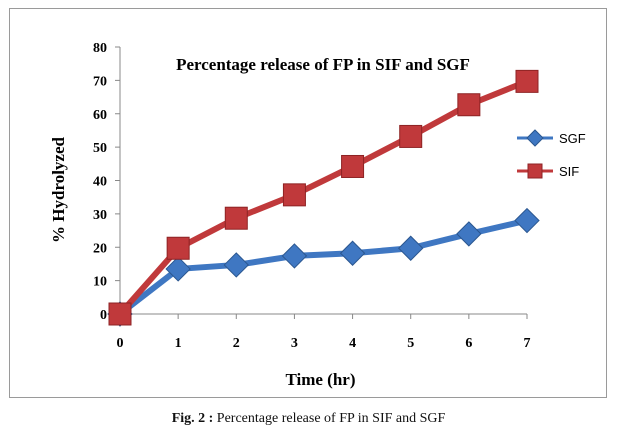 The height and width of the screenshot is (437, 617). I want to click on x-tick-label: 7, so click(527, 343).